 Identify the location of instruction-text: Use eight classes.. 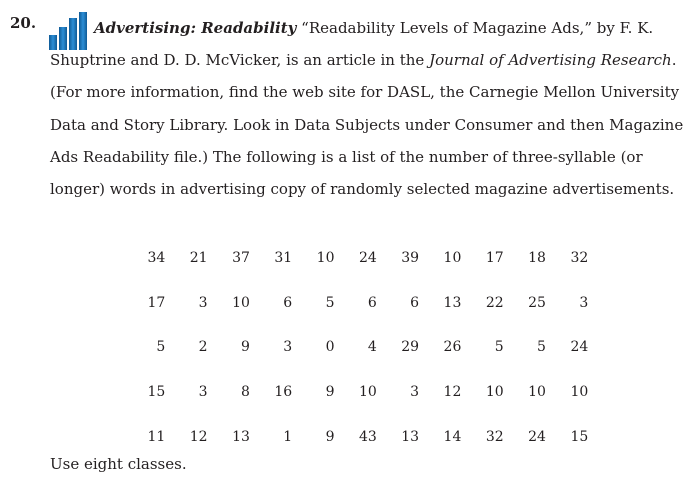
(118, 464).